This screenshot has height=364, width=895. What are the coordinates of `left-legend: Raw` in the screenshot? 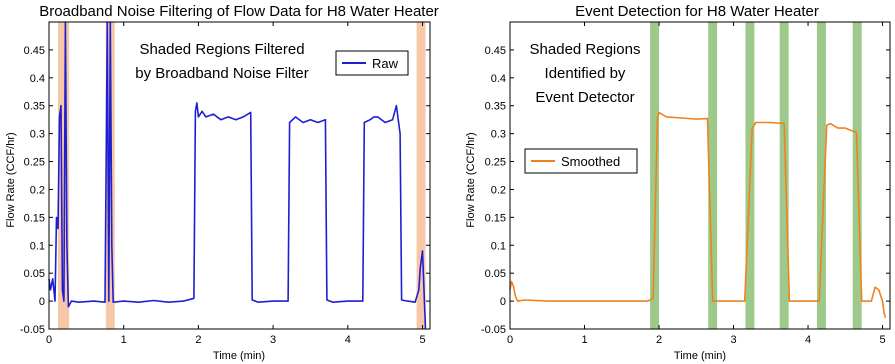 It's located at (372, 63).